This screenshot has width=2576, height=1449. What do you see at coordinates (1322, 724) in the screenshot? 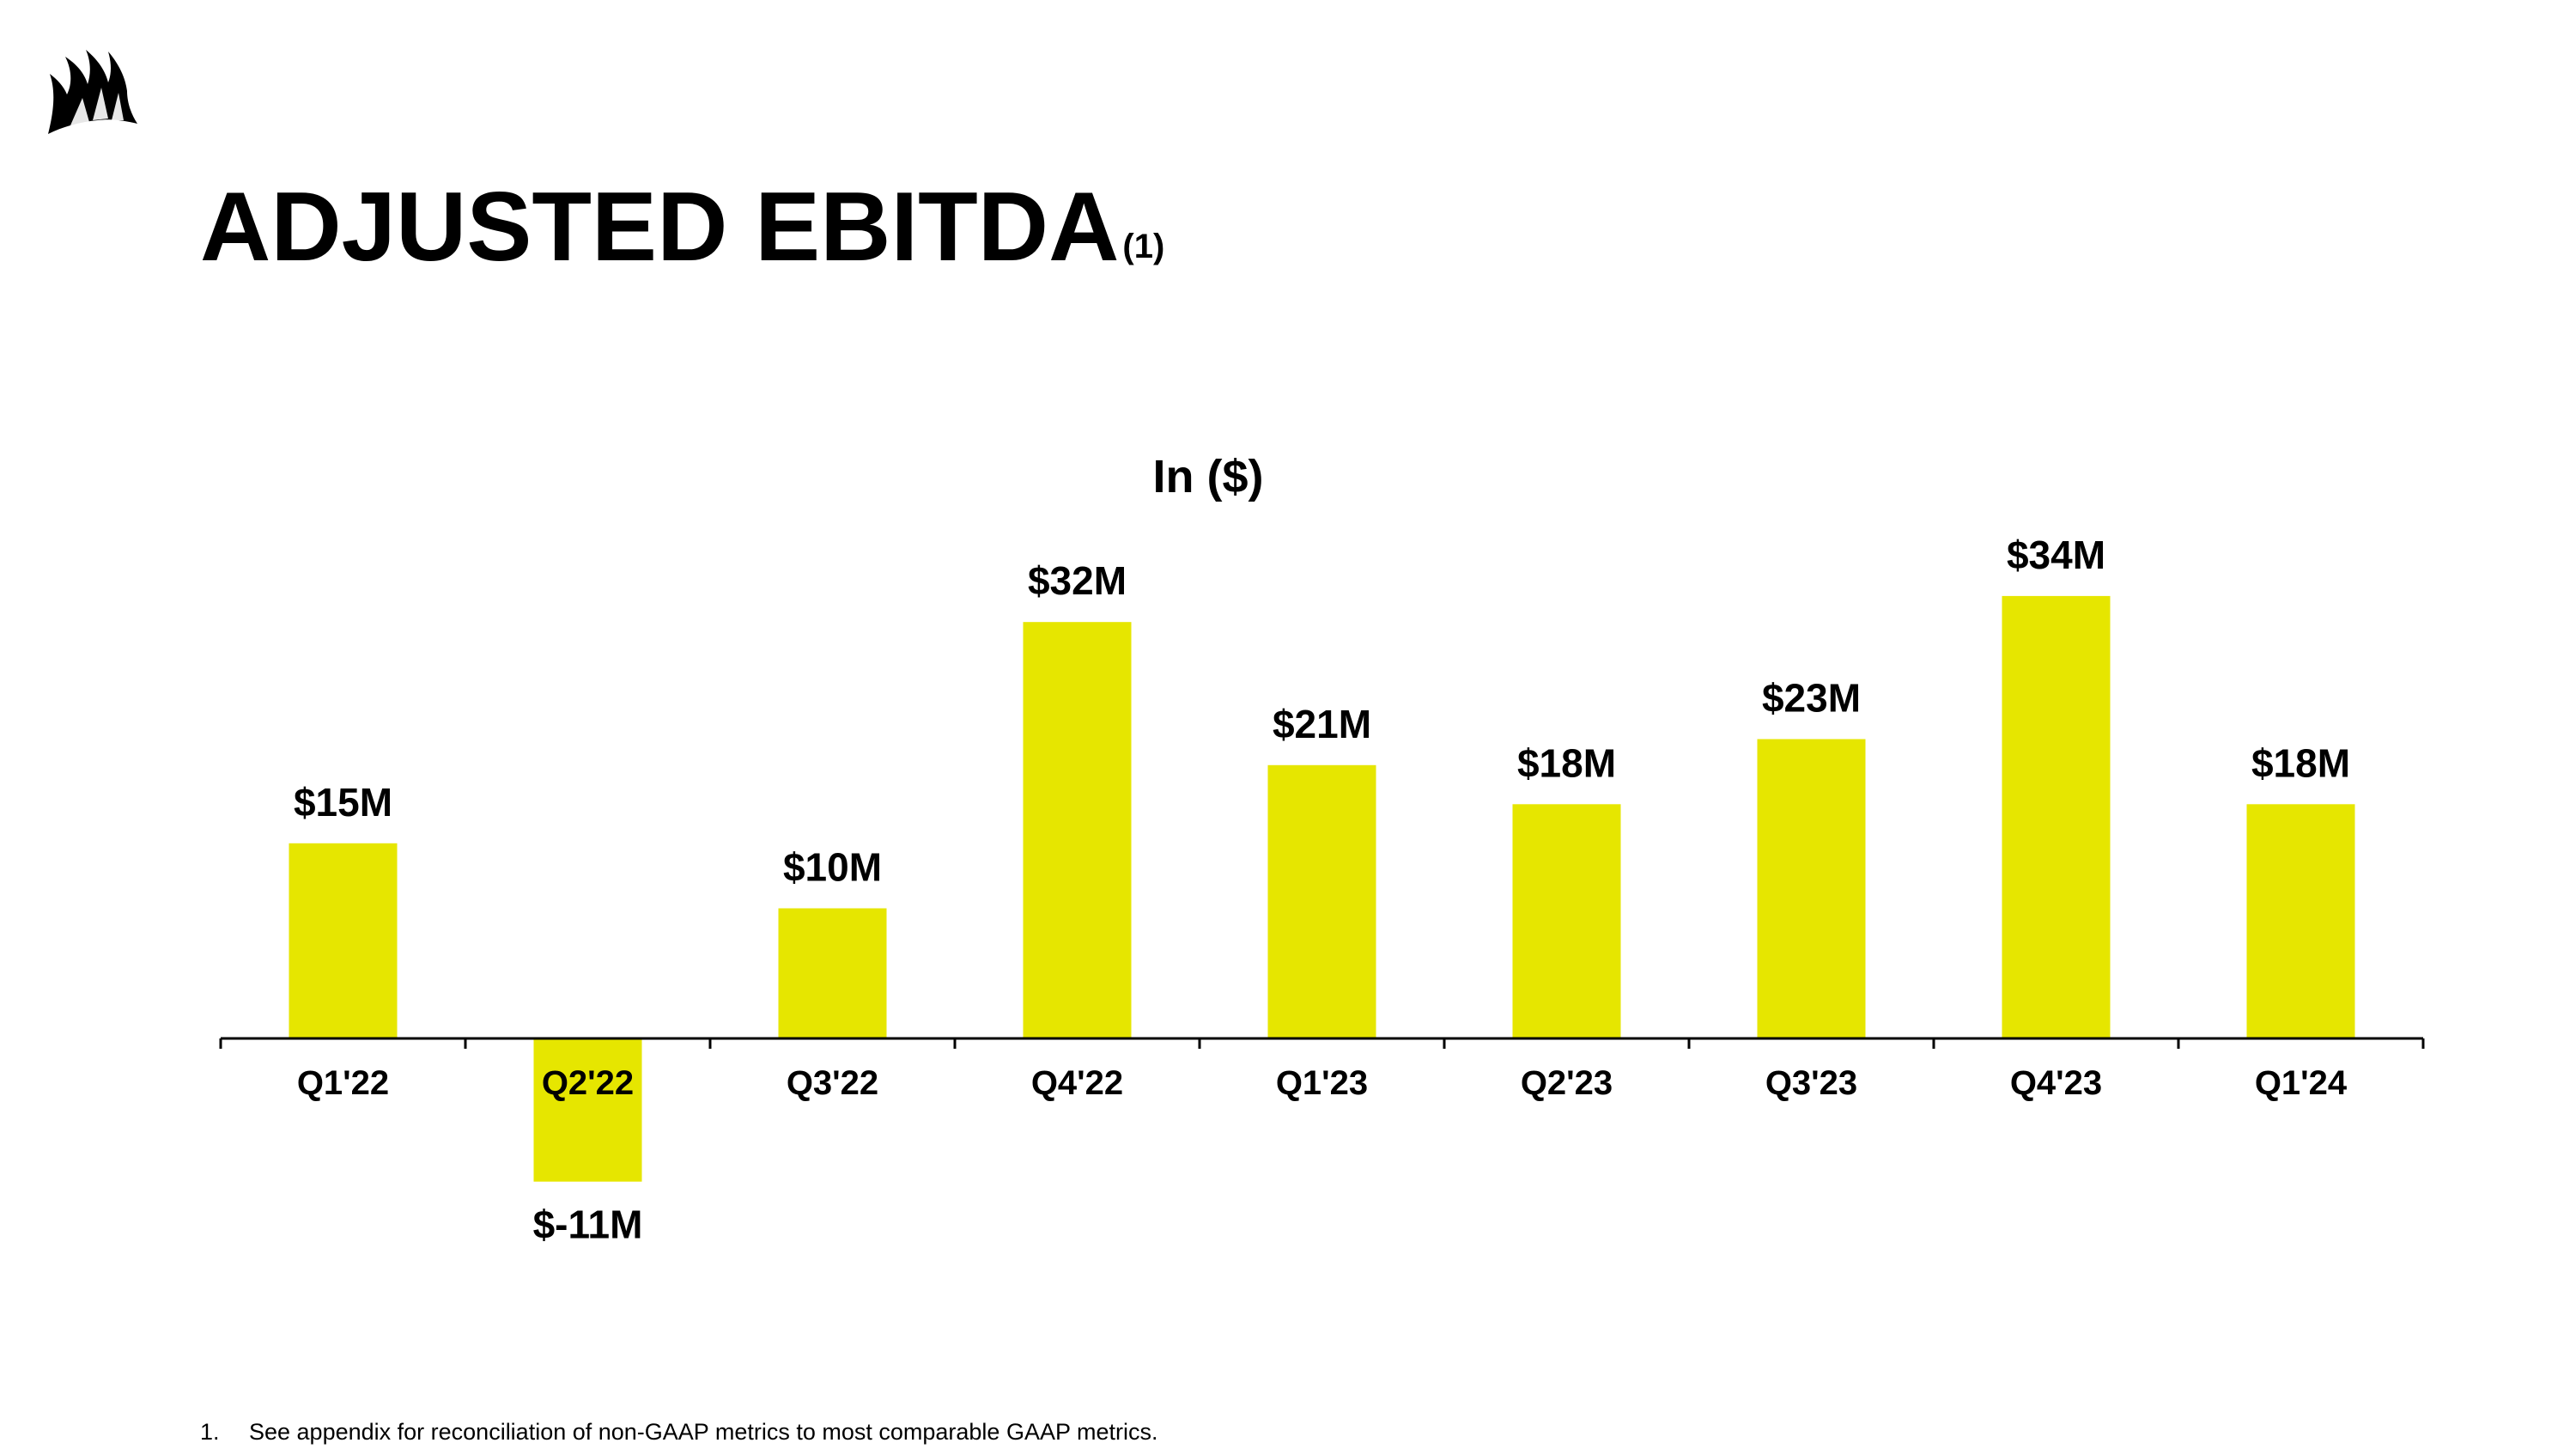
I see `data-label-4: $21M` at bounding box center [1322, 724].